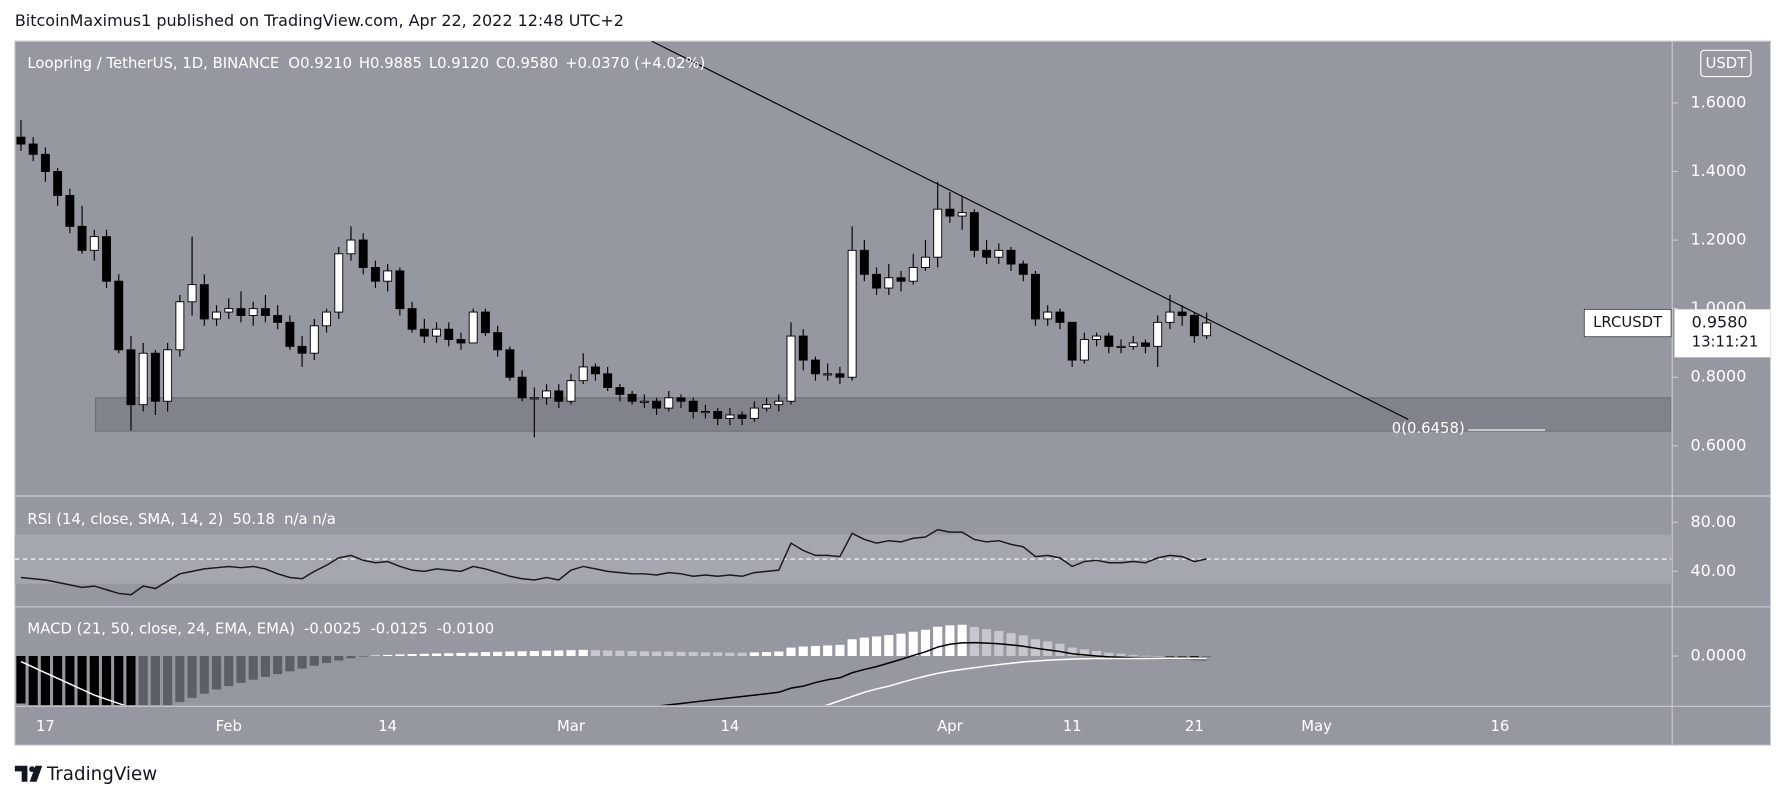 The height and width of the screenshot is (800, 1791). What do you see at coordinates (1072, 726) in the screenshot?
I see `x-tick-label: 11` at bounding box center [1072, 726].